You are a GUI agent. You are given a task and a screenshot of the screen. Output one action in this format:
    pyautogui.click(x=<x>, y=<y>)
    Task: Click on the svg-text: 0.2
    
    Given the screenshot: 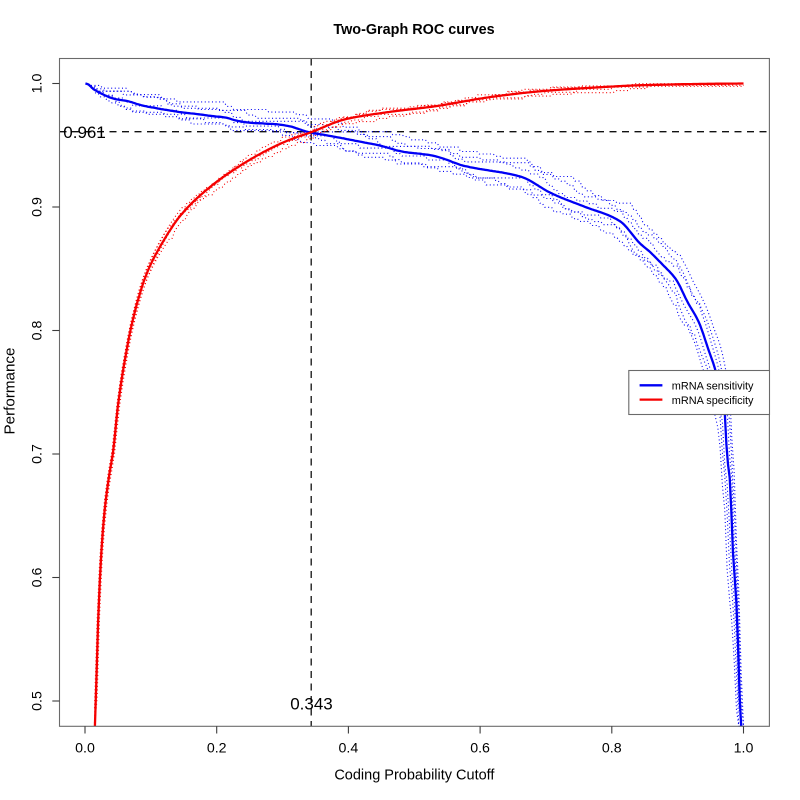 What is the action you would take?
    pyautogui.click(x=217, y=749)
    